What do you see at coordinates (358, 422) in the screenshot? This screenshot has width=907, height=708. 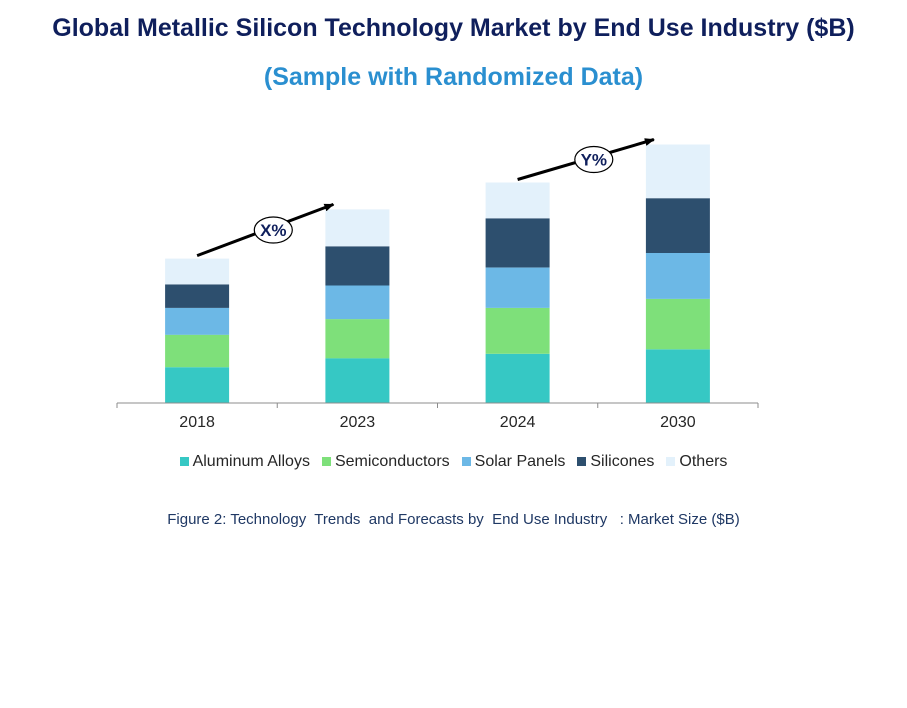 I see `x-tick-label: 2023` at bounding box center [358, 422].